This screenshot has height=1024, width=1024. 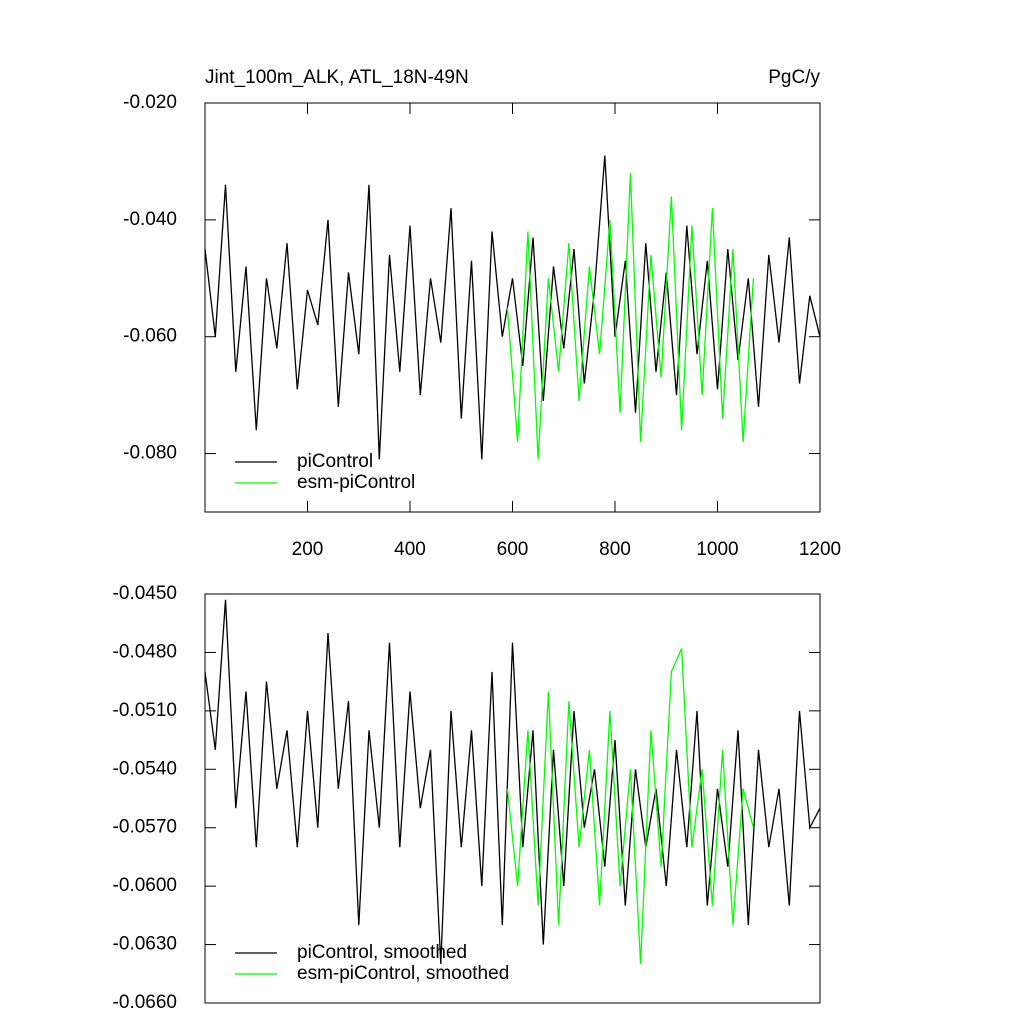 I want to click on x-tick-label: 200, so click(x=308, y=549).